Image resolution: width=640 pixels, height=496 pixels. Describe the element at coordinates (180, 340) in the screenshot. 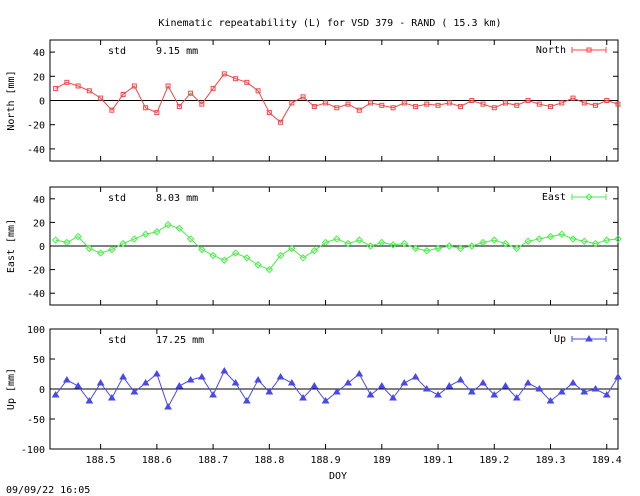

I see `up-std-value: 17.25 mm` at that location.